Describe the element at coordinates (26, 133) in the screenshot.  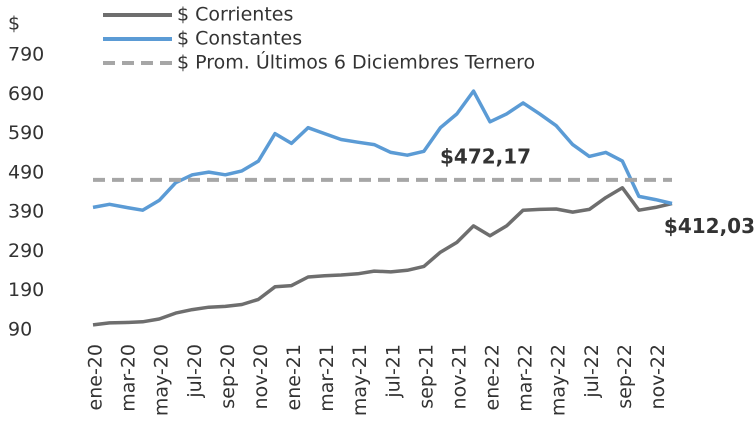
I see `y-tick-label: 590` at that location.